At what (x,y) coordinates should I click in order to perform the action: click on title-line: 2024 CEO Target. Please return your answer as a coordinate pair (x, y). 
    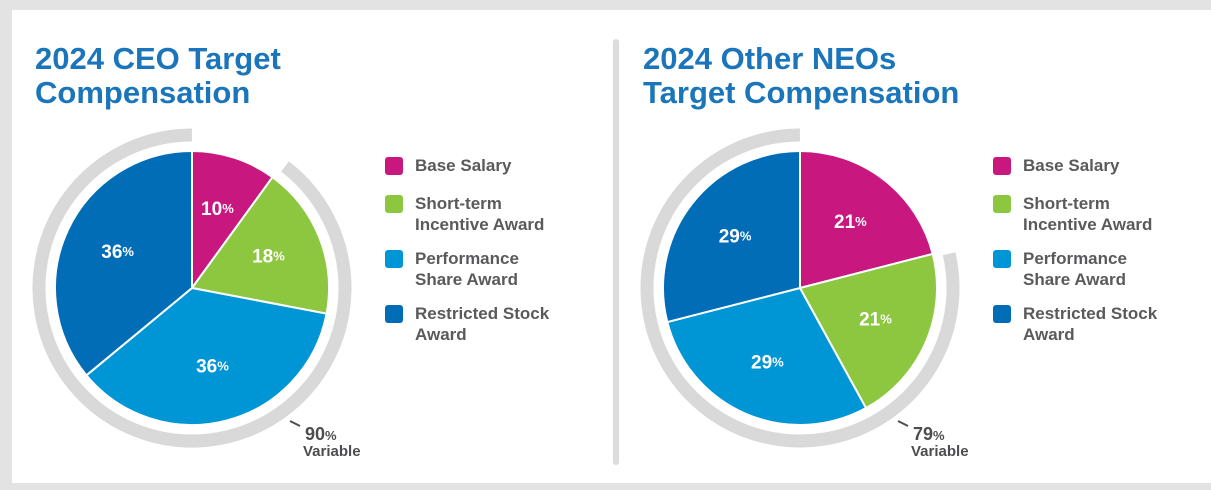
    Looking at the image, I should click on (158, 58).